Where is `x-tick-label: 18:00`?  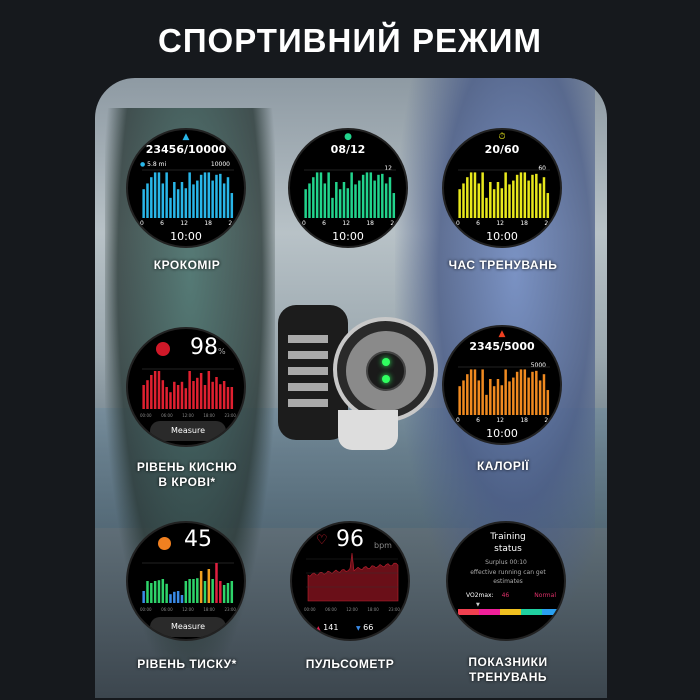
x-tick-label: 18:00 is located at coordinates (209, 415).